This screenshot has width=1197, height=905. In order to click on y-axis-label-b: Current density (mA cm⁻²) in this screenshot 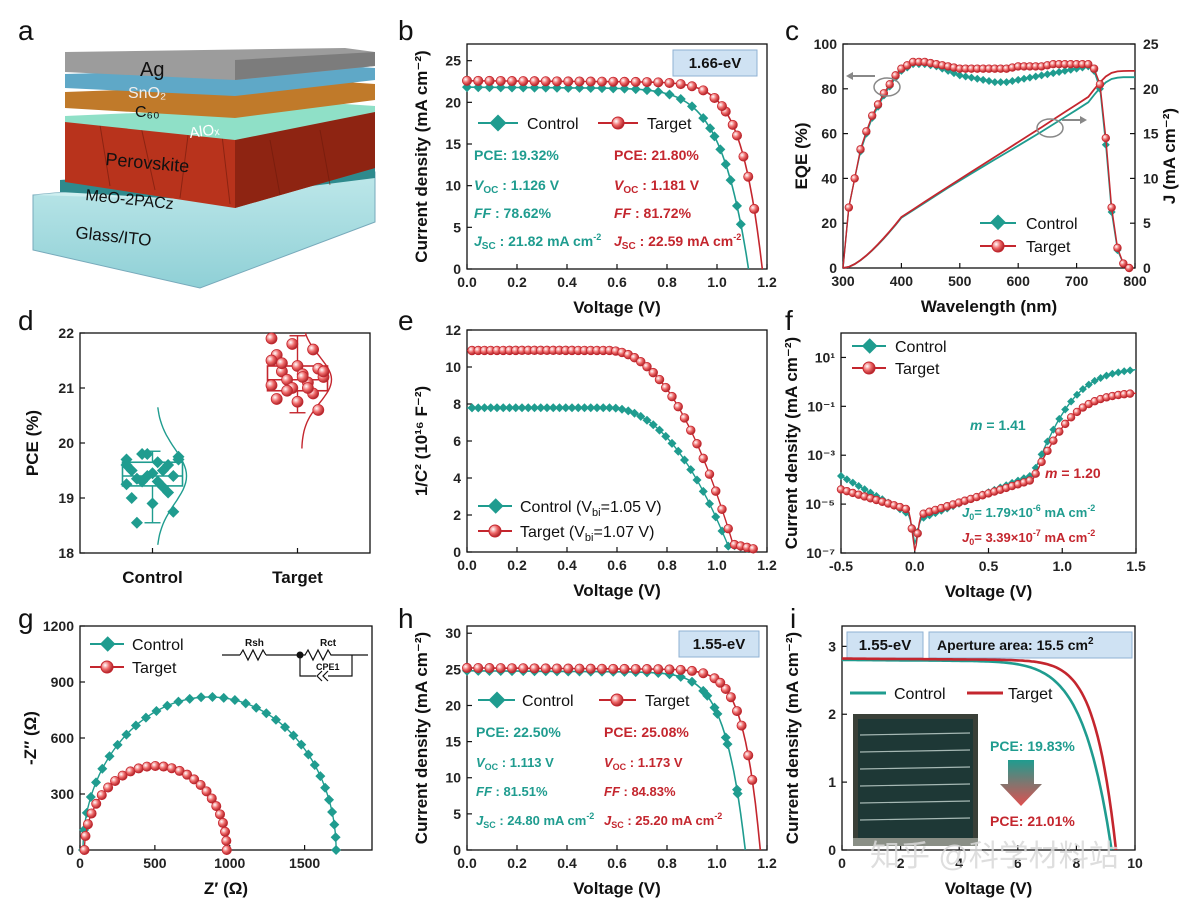, I will do `click(421, 156)`.